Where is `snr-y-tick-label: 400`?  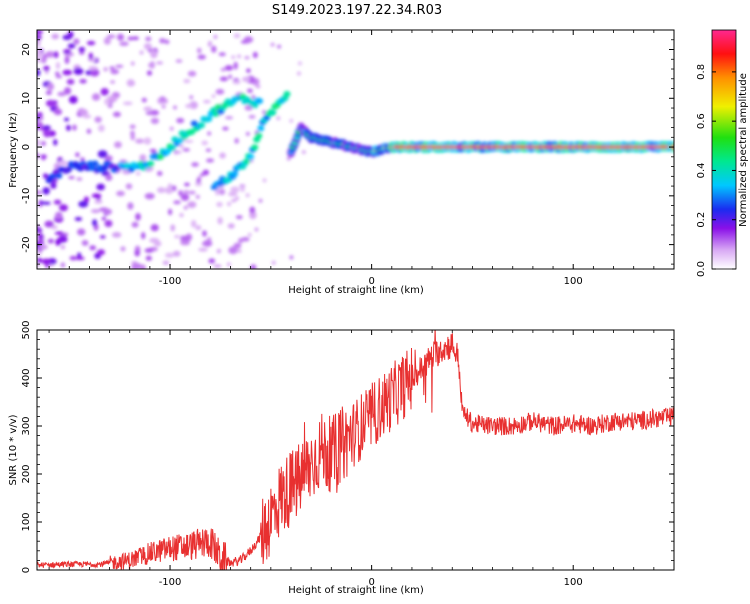 snr-y-tick-label: 400 is located at coordinates (26, 377).